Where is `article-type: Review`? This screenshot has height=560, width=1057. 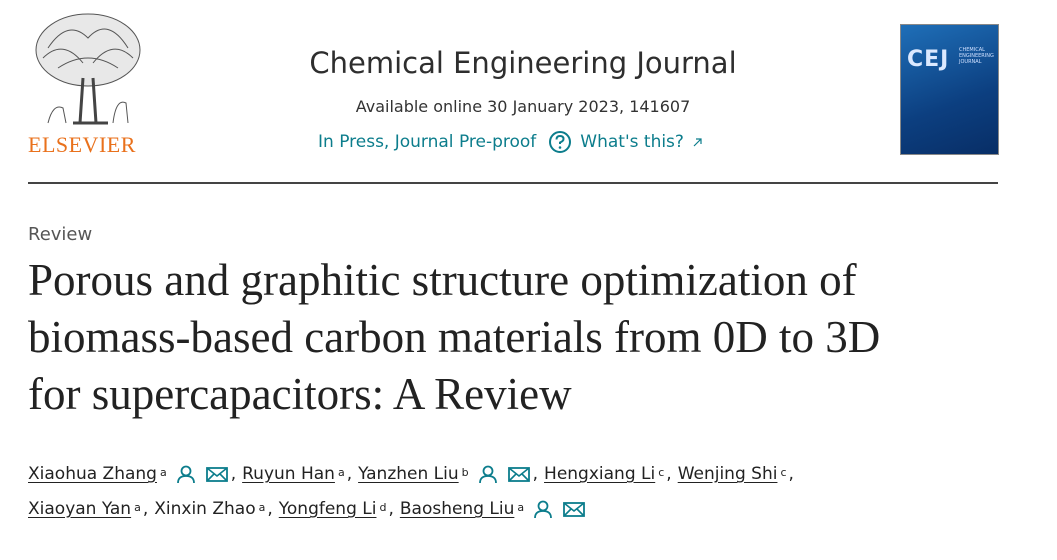
article-type: Review is located at coordinates (60, 234).